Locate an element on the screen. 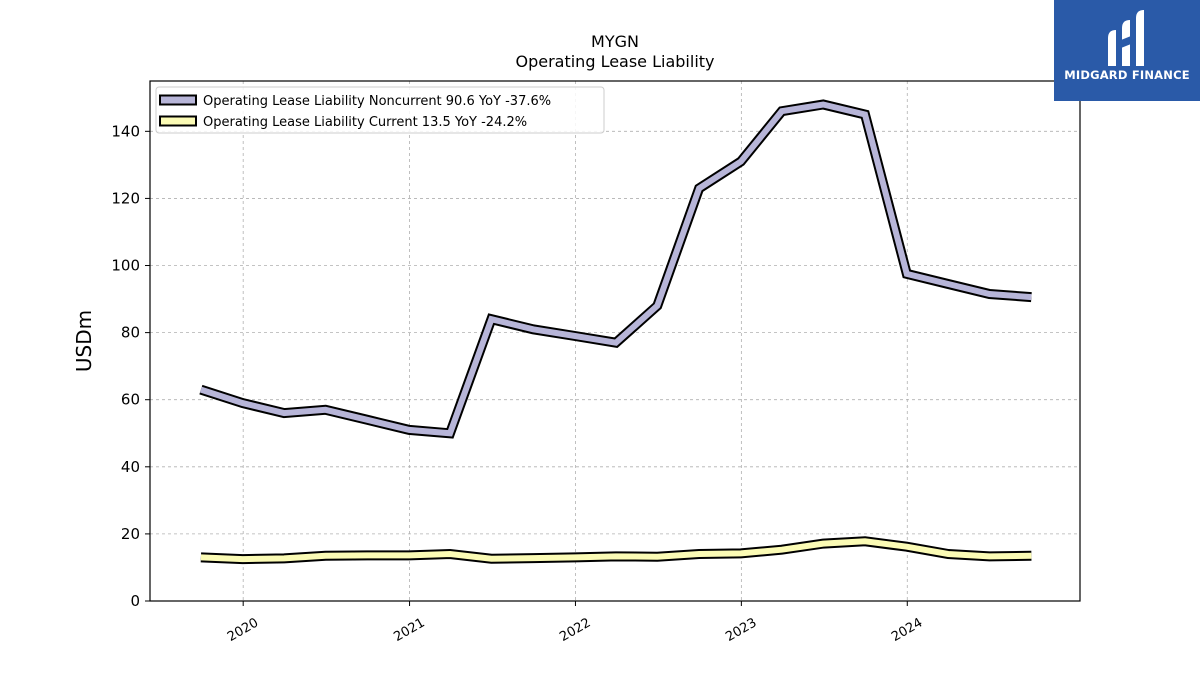 The height and width of the screenshot is (675, 1200). series-line is located at coordinates (616, 550).